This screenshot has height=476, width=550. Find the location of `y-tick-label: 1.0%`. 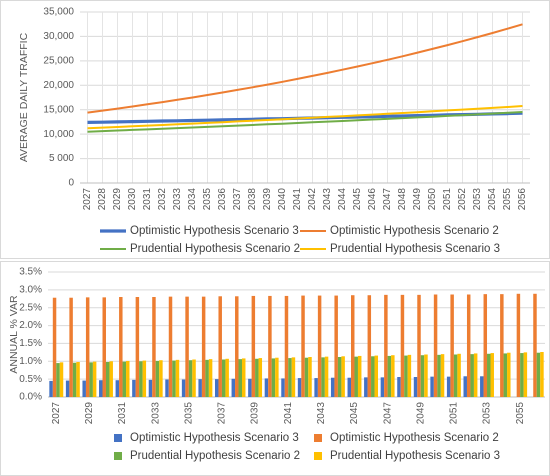

y-tick-label: 1.0% is located at coordinates (30, 361).